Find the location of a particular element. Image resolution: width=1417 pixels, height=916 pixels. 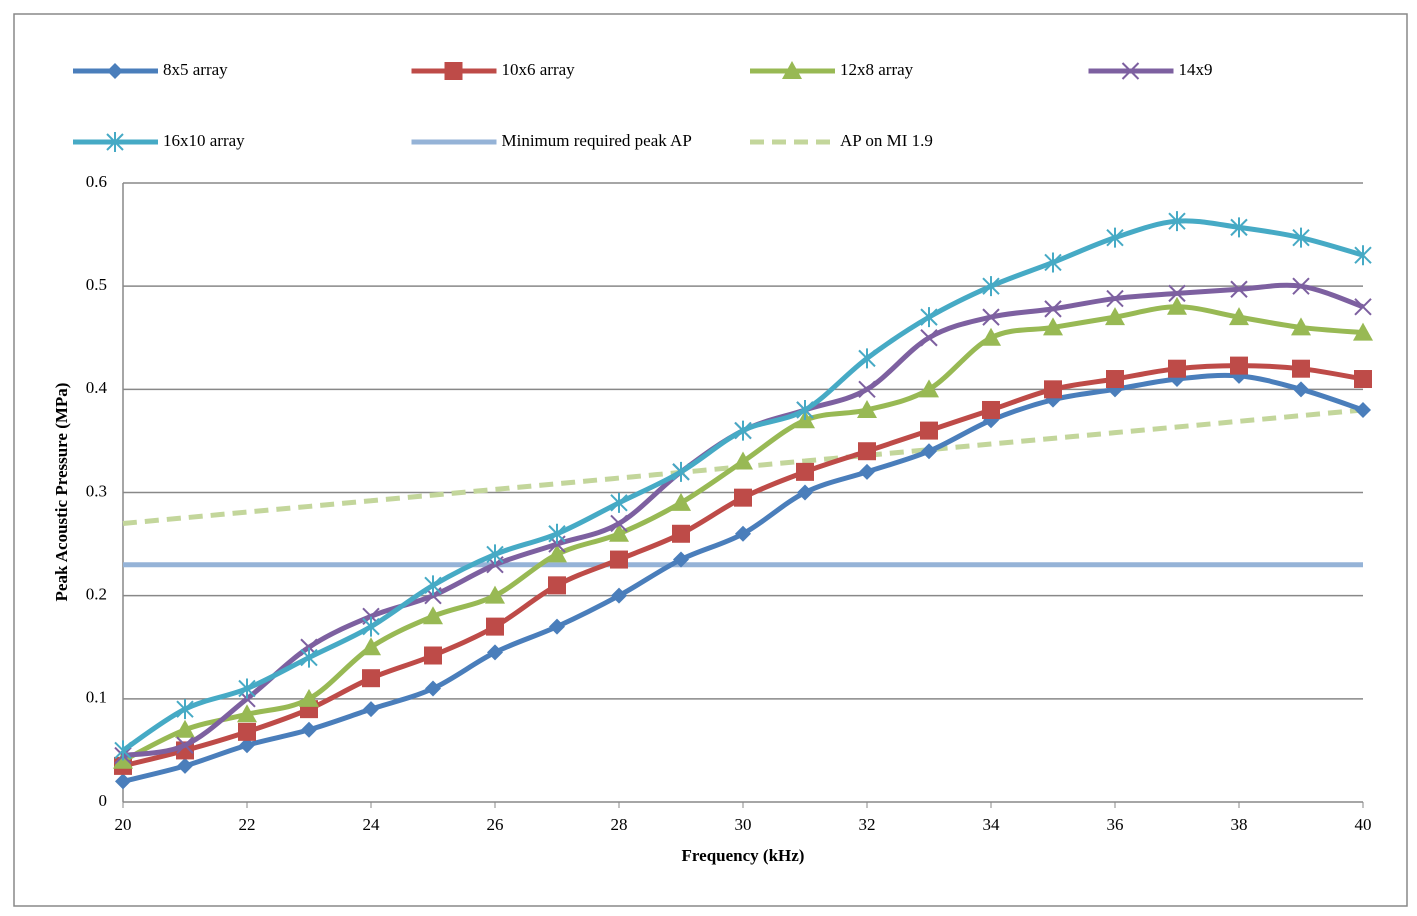

x-tick-label: 22 is located at coordinates (247, 824).